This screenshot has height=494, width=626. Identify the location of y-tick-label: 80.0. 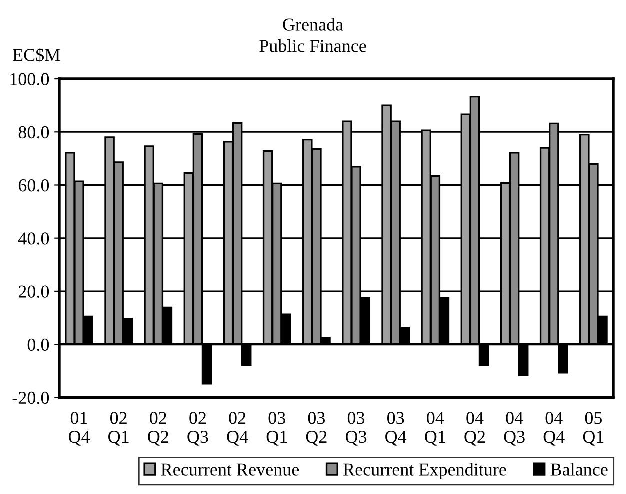
(34, 132).